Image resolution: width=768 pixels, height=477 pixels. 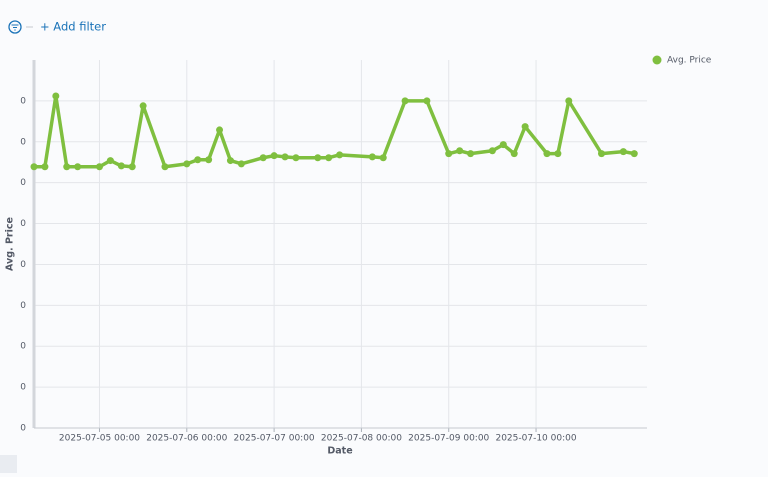 I want to click on legend-toggle, so click(x=8, y=464).